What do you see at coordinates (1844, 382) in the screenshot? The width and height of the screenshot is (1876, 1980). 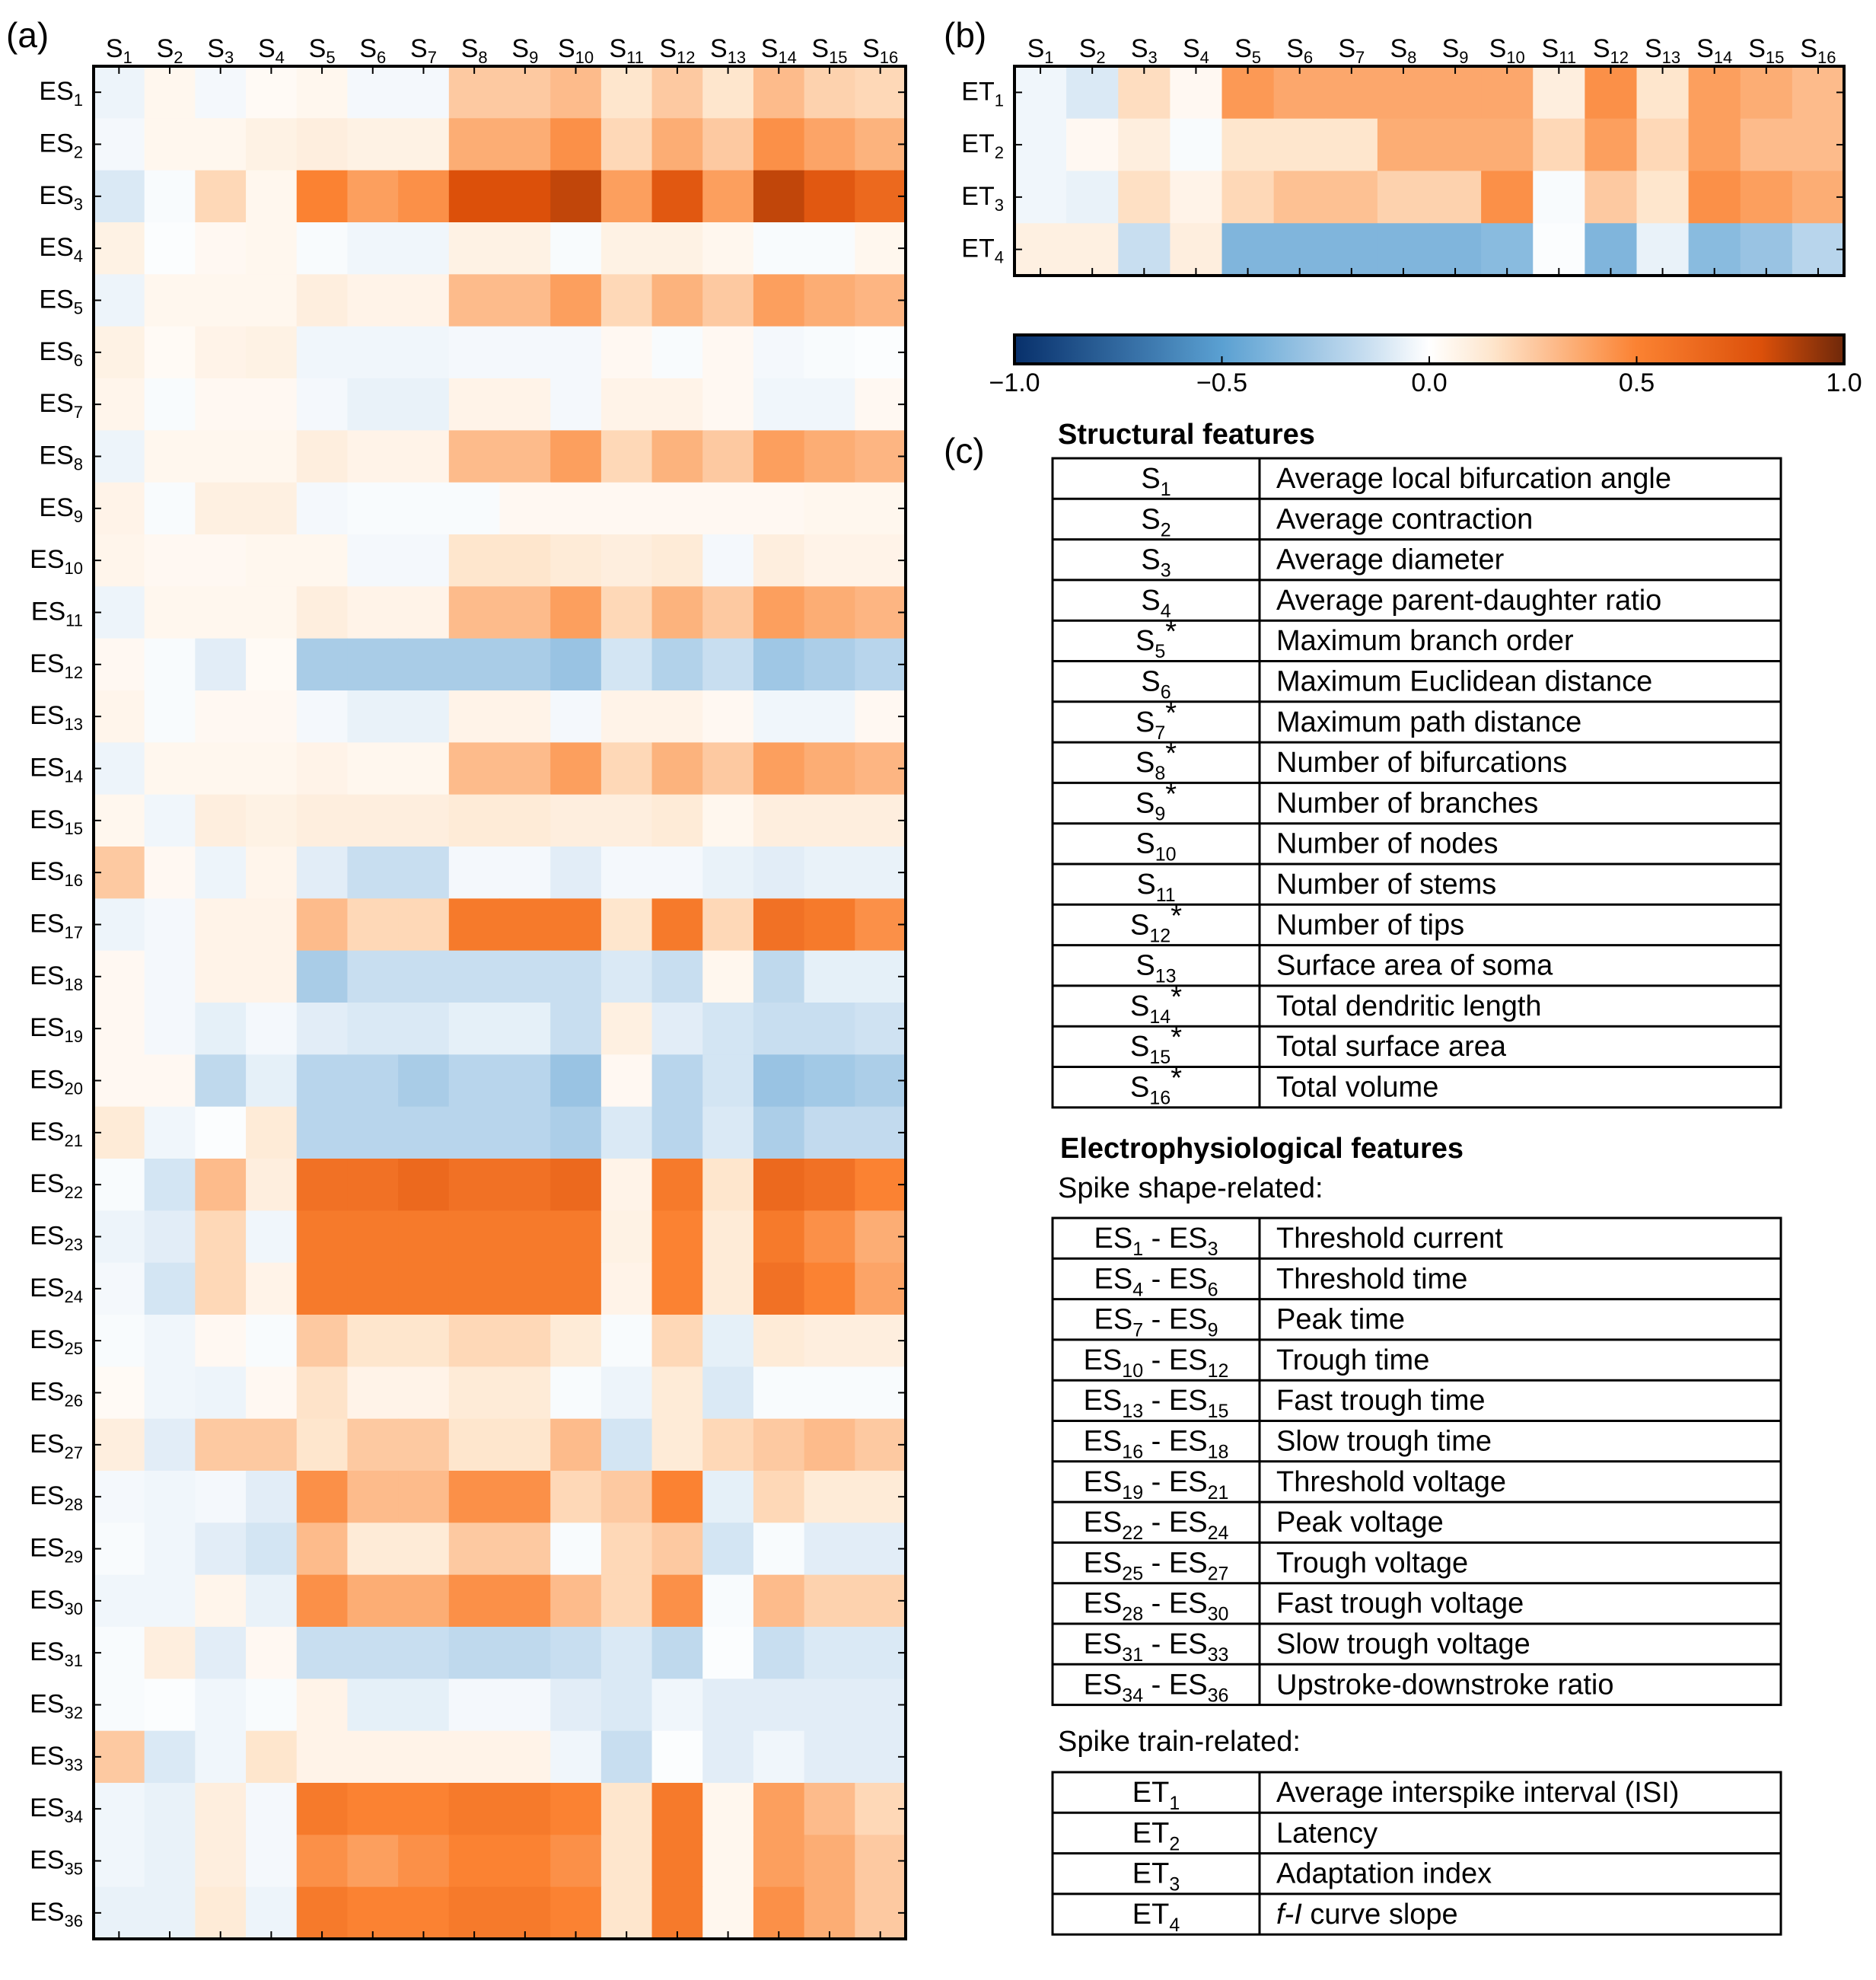 I see `colorbar-tick-label: 1.0` at bounding box center [1844, 382].